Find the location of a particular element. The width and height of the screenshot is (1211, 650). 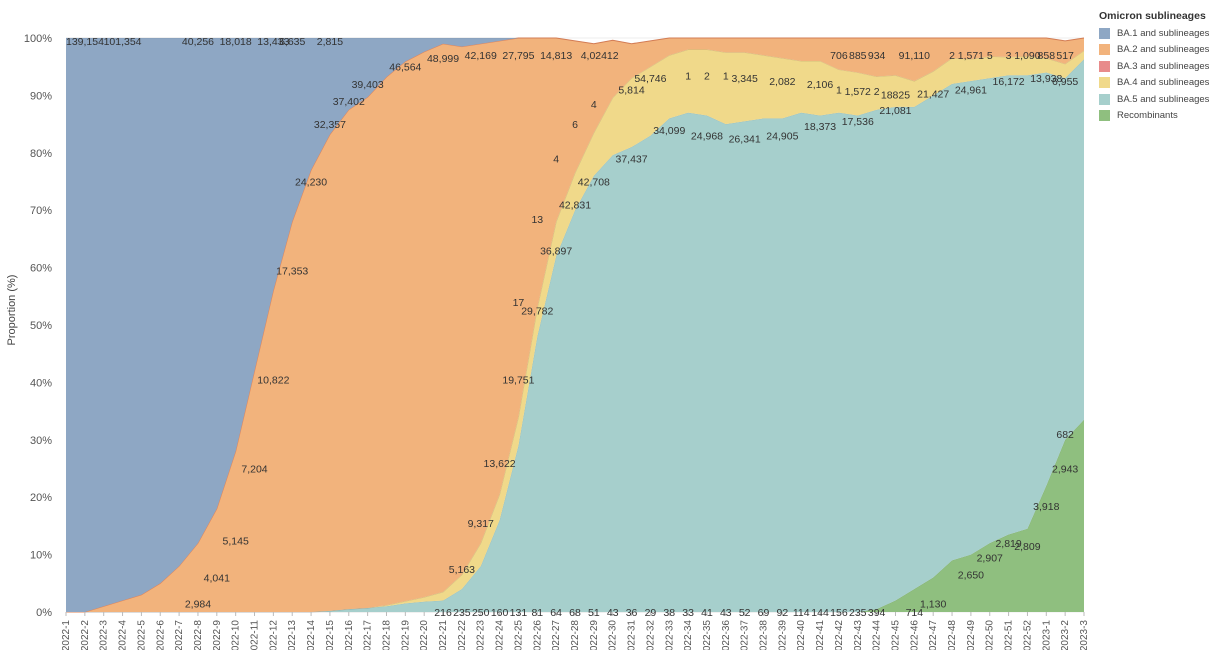

data-label: 41 is located at coordinates (707, 613).